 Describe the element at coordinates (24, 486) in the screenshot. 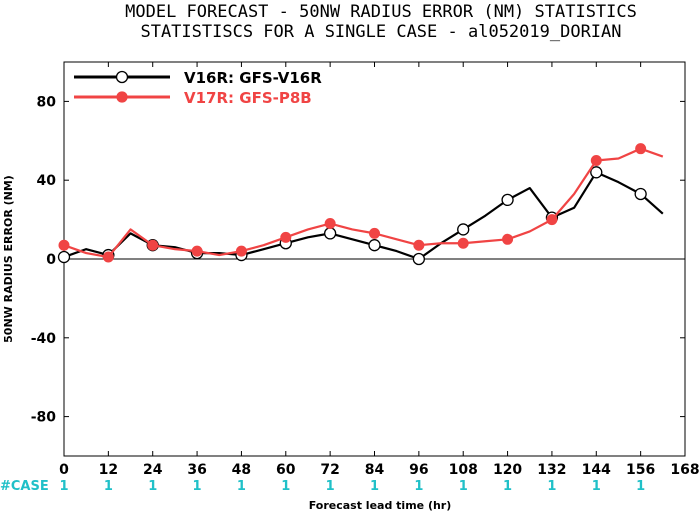

I see `case-label: #CASE` at that location.